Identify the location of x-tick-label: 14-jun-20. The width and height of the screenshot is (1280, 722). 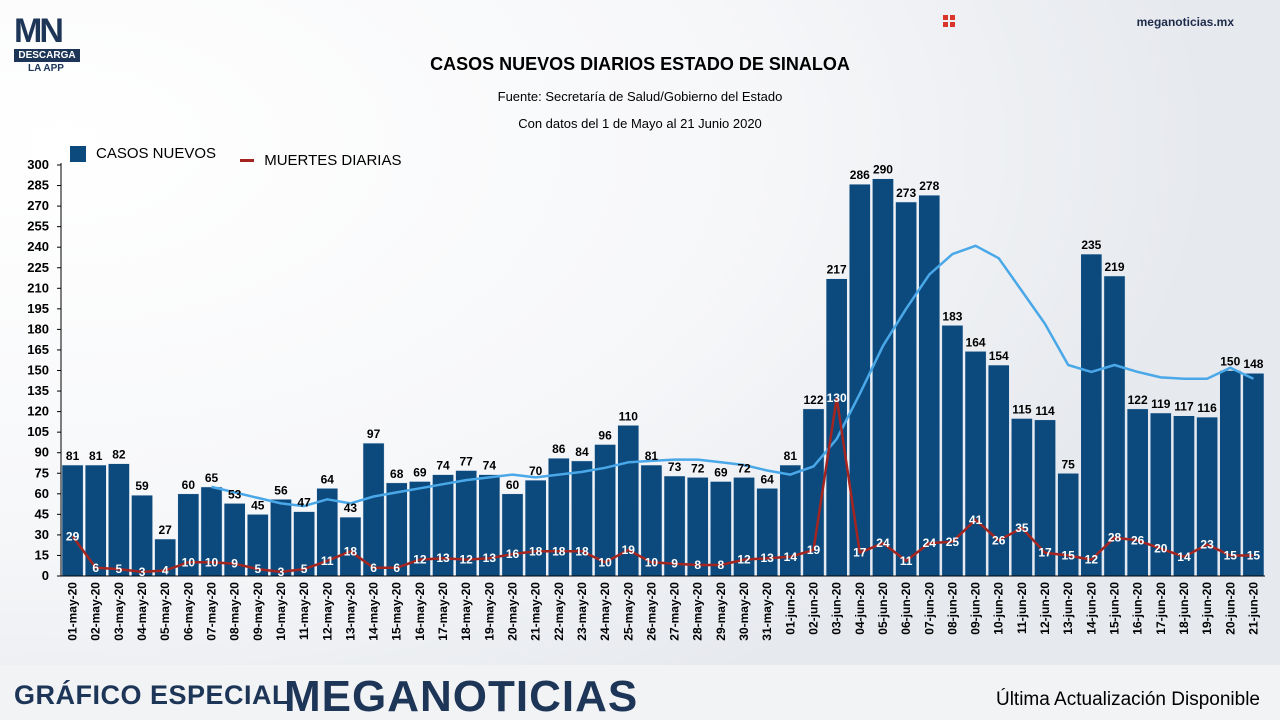
(1091, 608).